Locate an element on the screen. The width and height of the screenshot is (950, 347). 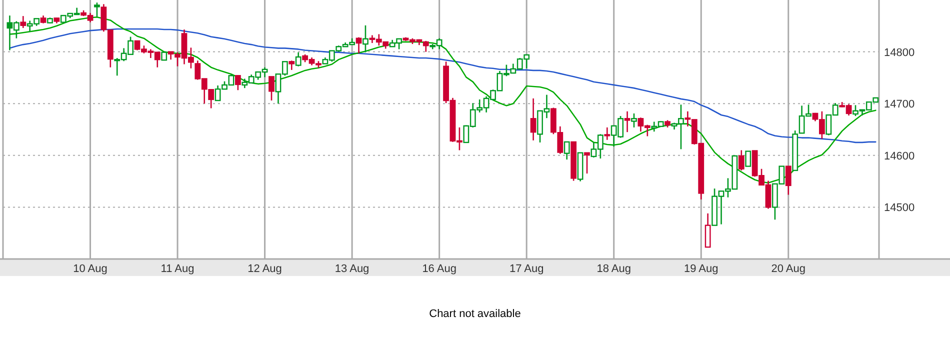
x-tick-label: 11 Aug is located at coordinates (177, 269).